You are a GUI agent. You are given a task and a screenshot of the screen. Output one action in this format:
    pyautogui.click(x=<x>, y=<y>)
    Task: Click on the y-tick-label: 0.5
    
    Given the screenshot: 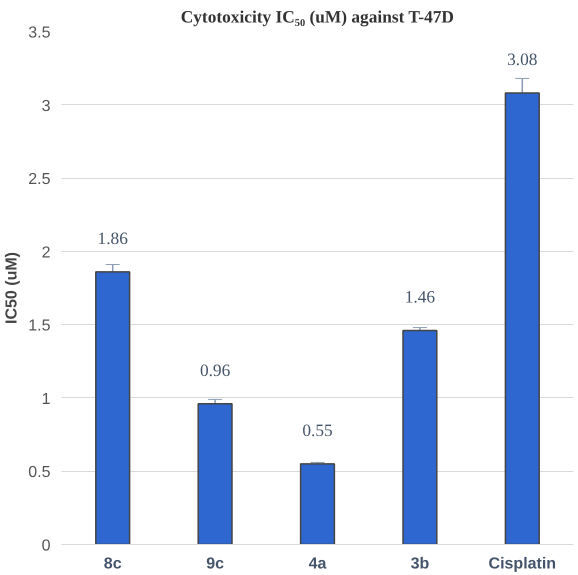 What is the action you would take?
    pyautogui.click(x=39, y=473)
    